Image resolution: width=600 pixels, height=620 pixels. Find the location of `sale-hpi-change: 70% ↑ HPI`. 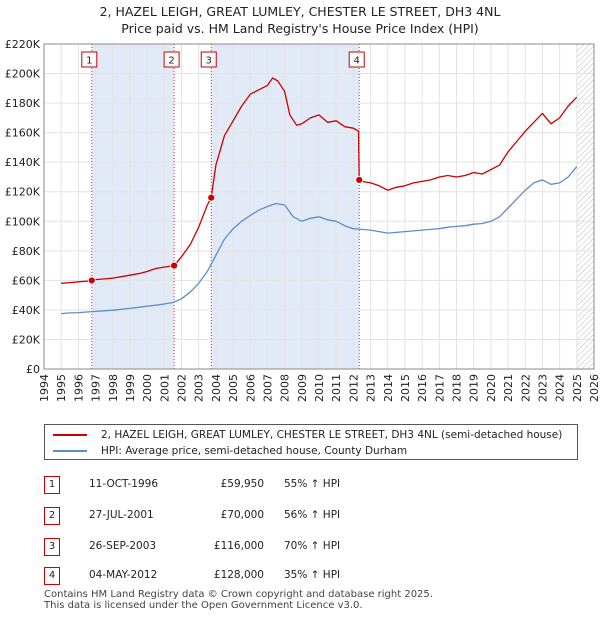

sale-hpi-change: 70% ↑ HPI is located at coordinates (312, 546).